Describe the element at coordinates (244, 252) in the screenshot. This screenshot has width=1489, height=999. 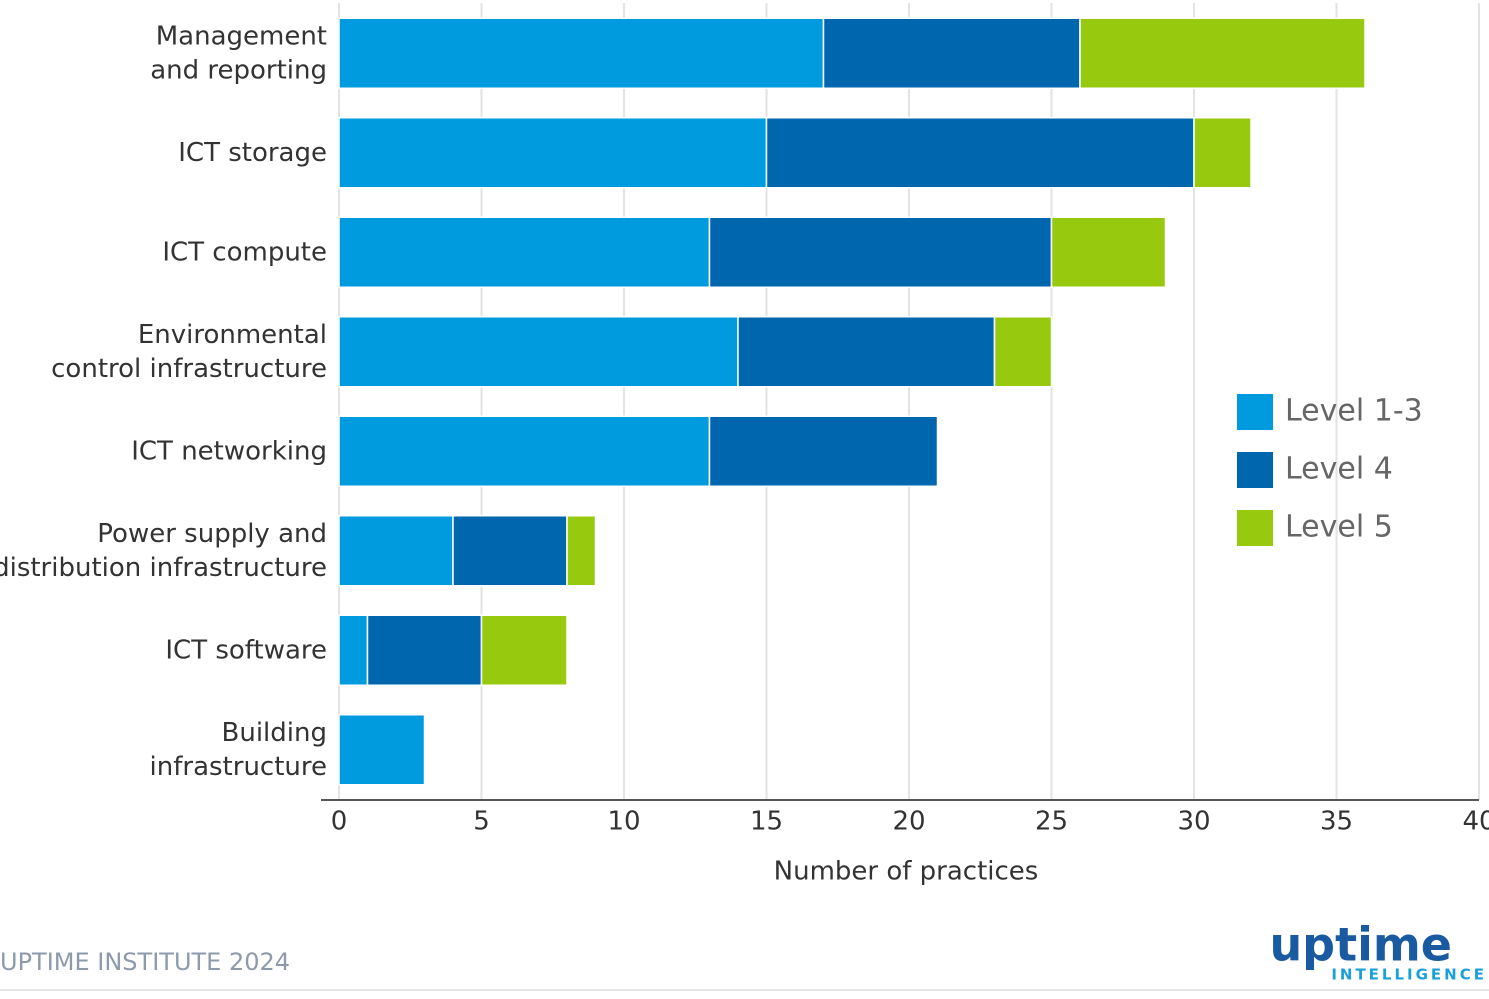
I see `y-tick-label: ICT compute` at that location.